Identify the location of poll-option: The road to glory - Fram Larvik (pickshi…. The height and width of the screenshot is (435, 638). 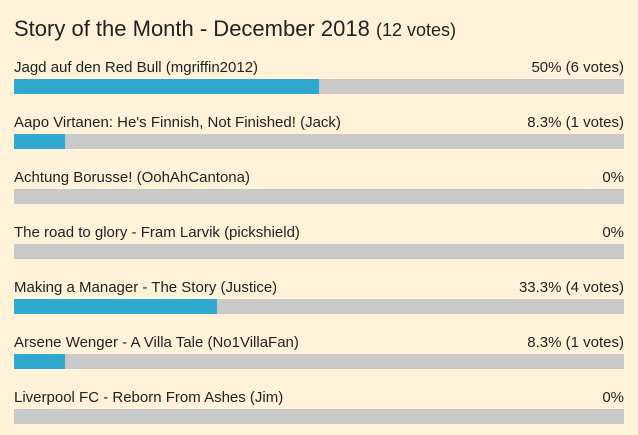
(319, 244).